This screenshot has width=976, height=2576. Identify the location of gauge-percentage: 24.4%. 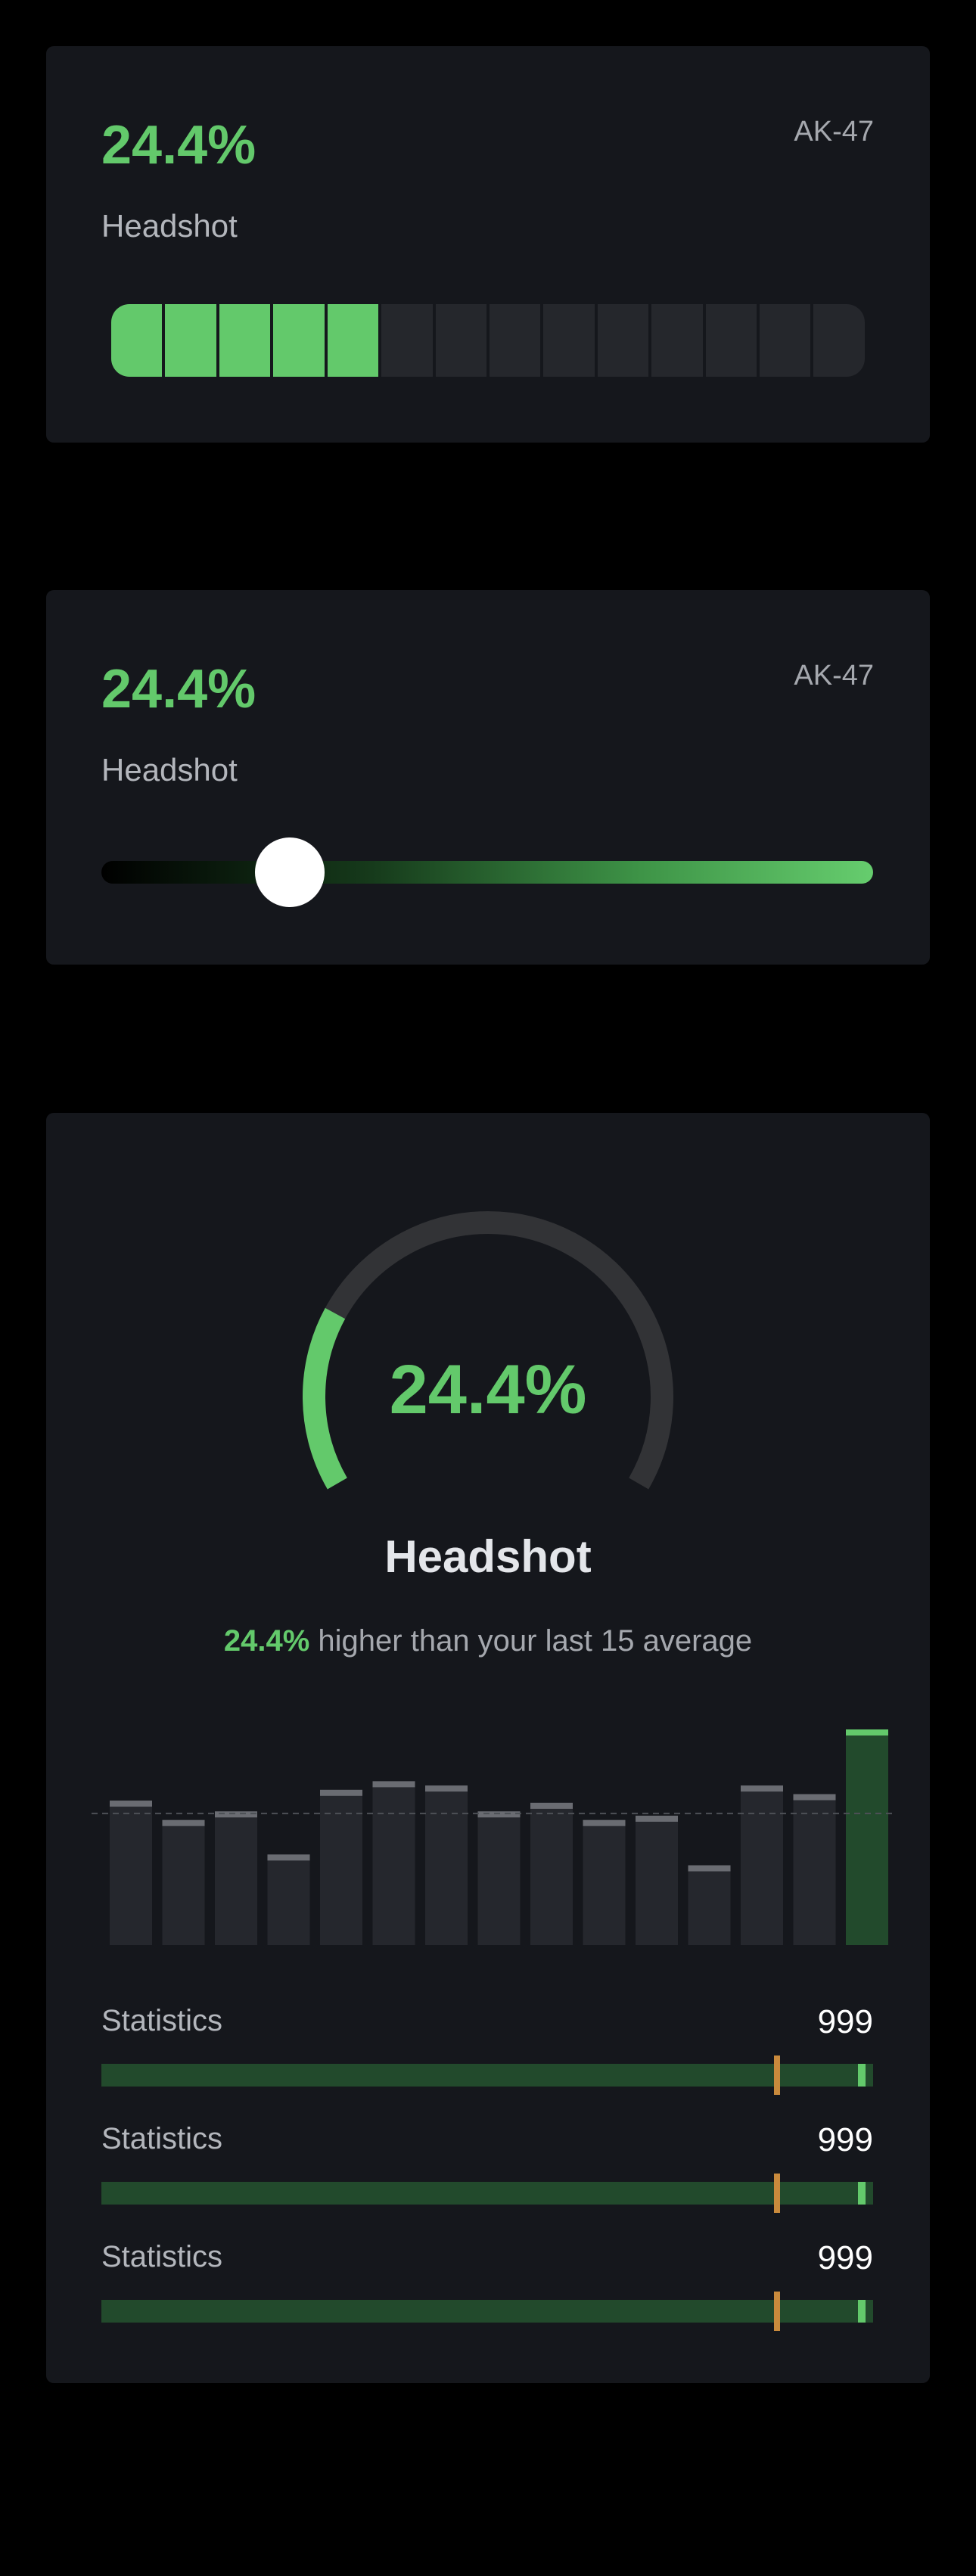
(488, 1389).